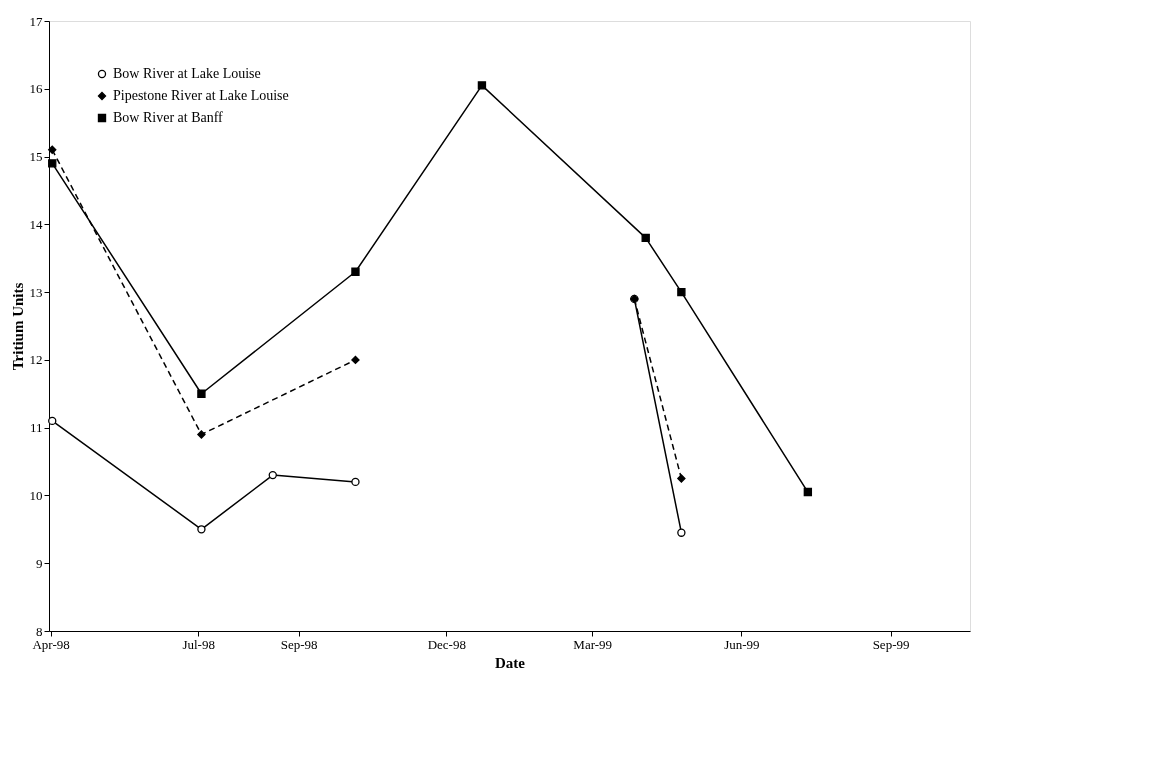 This screenshot has width=1153, height=779. I want to click on y-tick-label: 10, so click(36, 495).